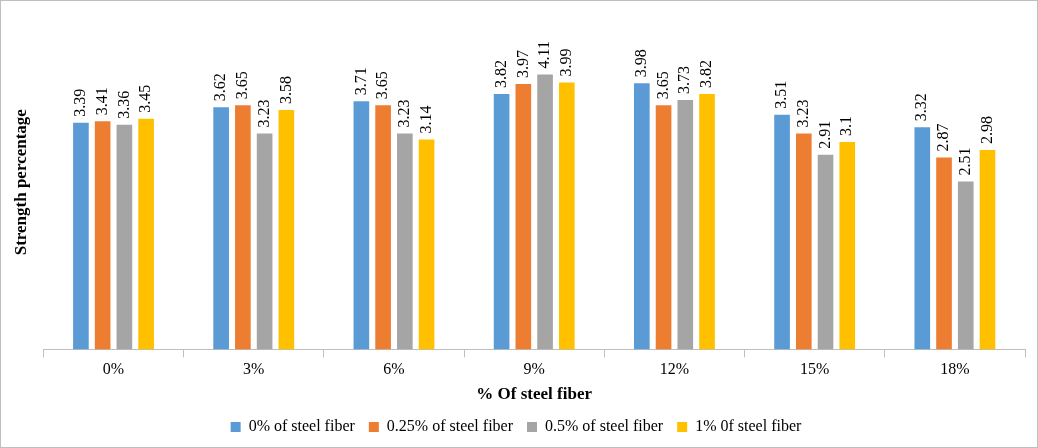 The image size is (1038, 448). What do you see at coordinates (955, 369) in the screenshot?
I see `x-tick-label: 18%` at bounding box center [955, 369].